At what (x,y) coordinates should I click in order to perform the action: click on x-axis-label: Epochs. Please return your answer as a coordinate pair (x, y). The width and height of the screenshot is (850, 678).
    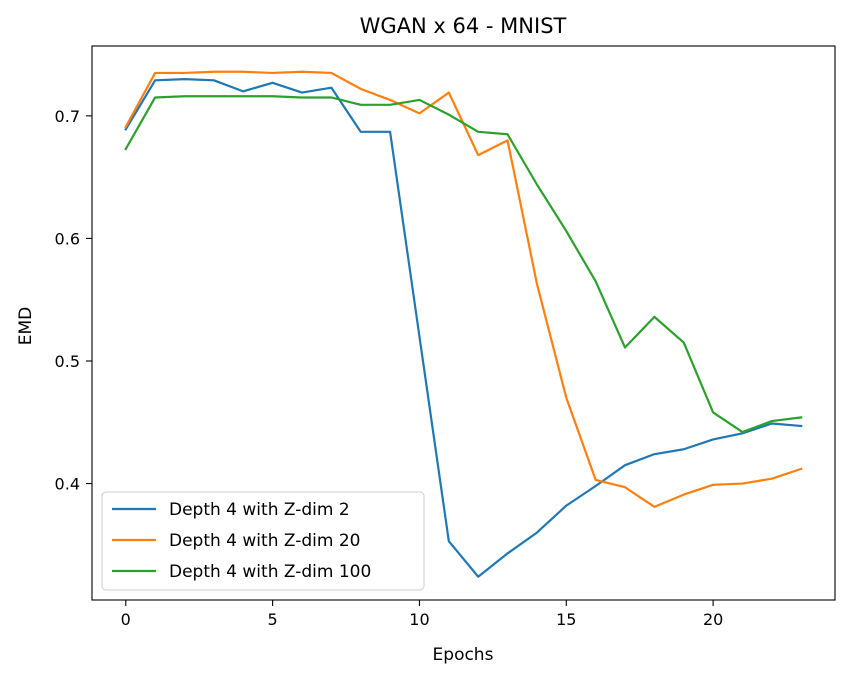
    Looking at the image, I should click on (463, 655).